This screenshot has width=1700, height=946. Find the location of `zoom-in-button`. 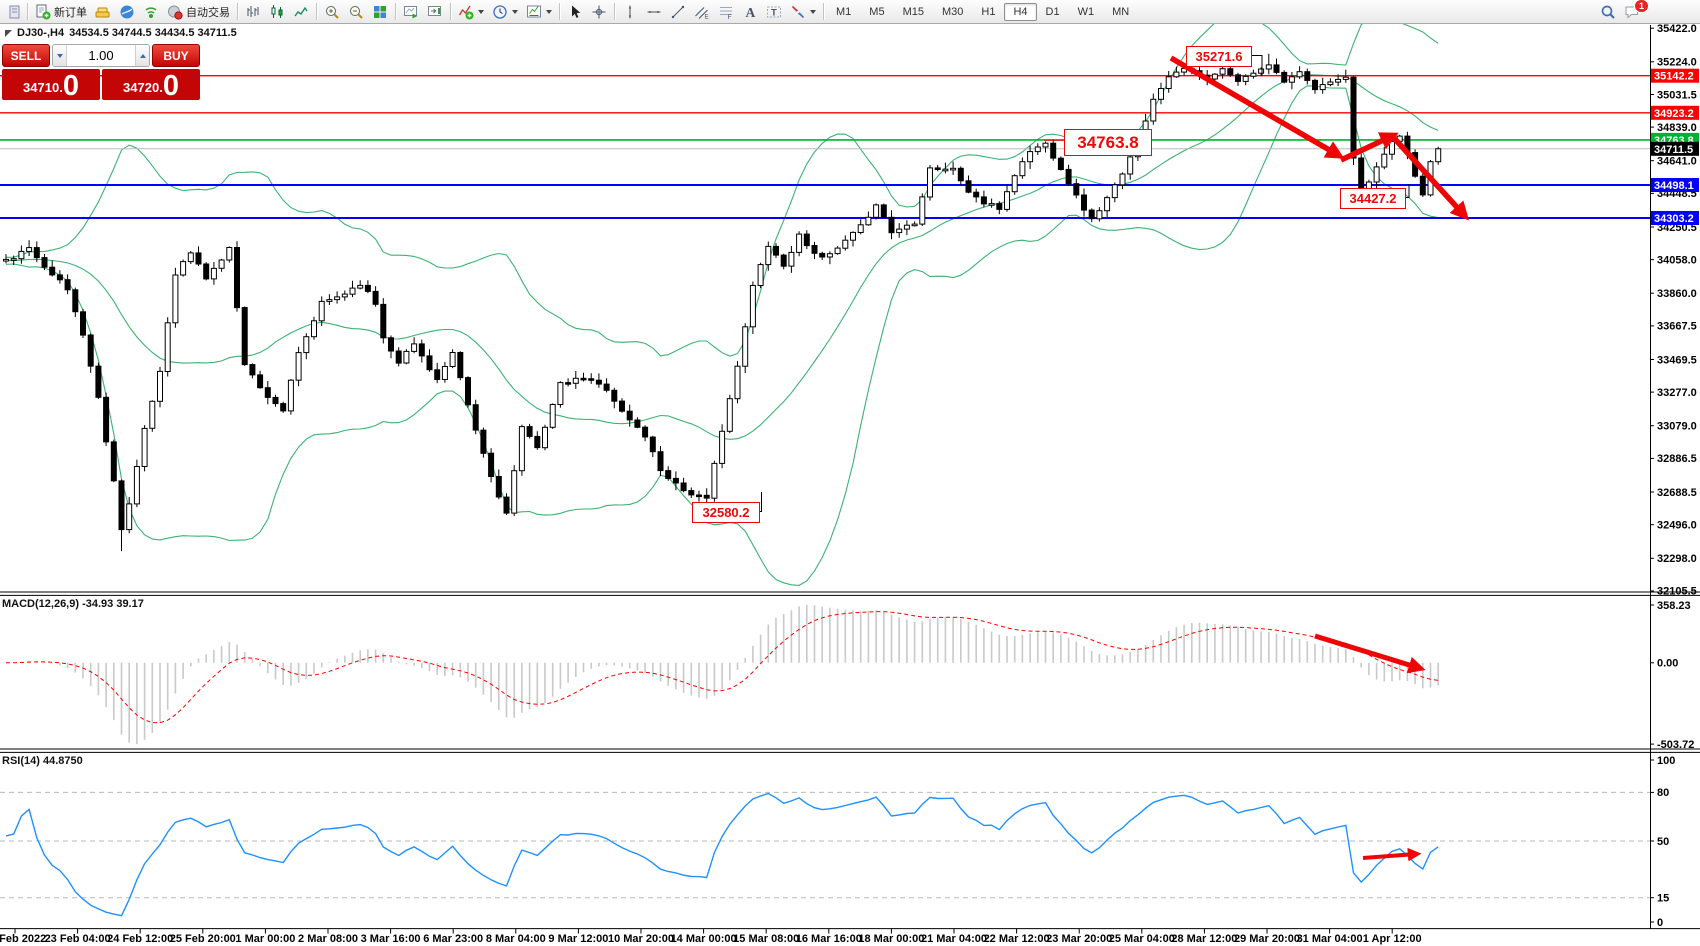

zoom-in-button is located at coordinates (332, 11).